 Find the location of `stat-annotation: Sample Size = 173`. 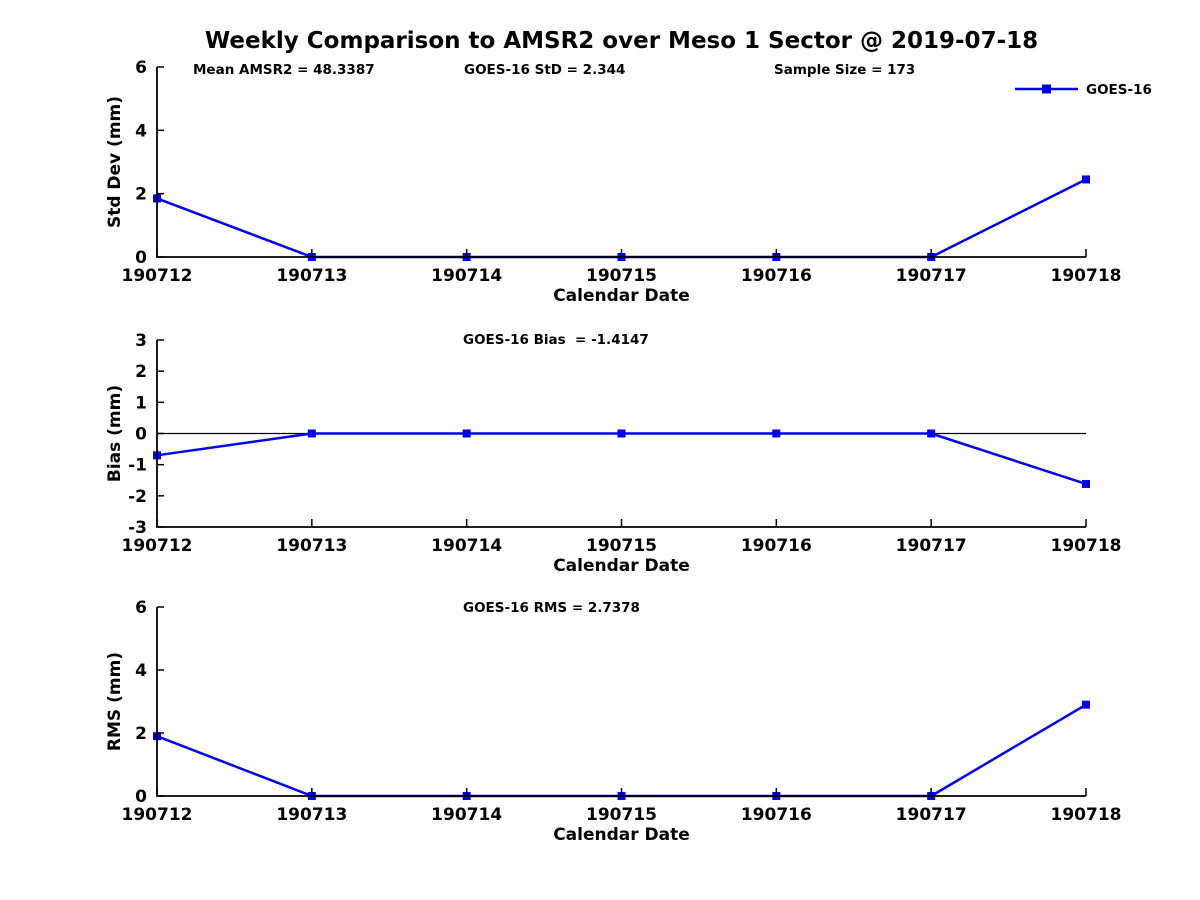

stat-annotation: Sample Size = 173 is located at coordinates (844, 70).